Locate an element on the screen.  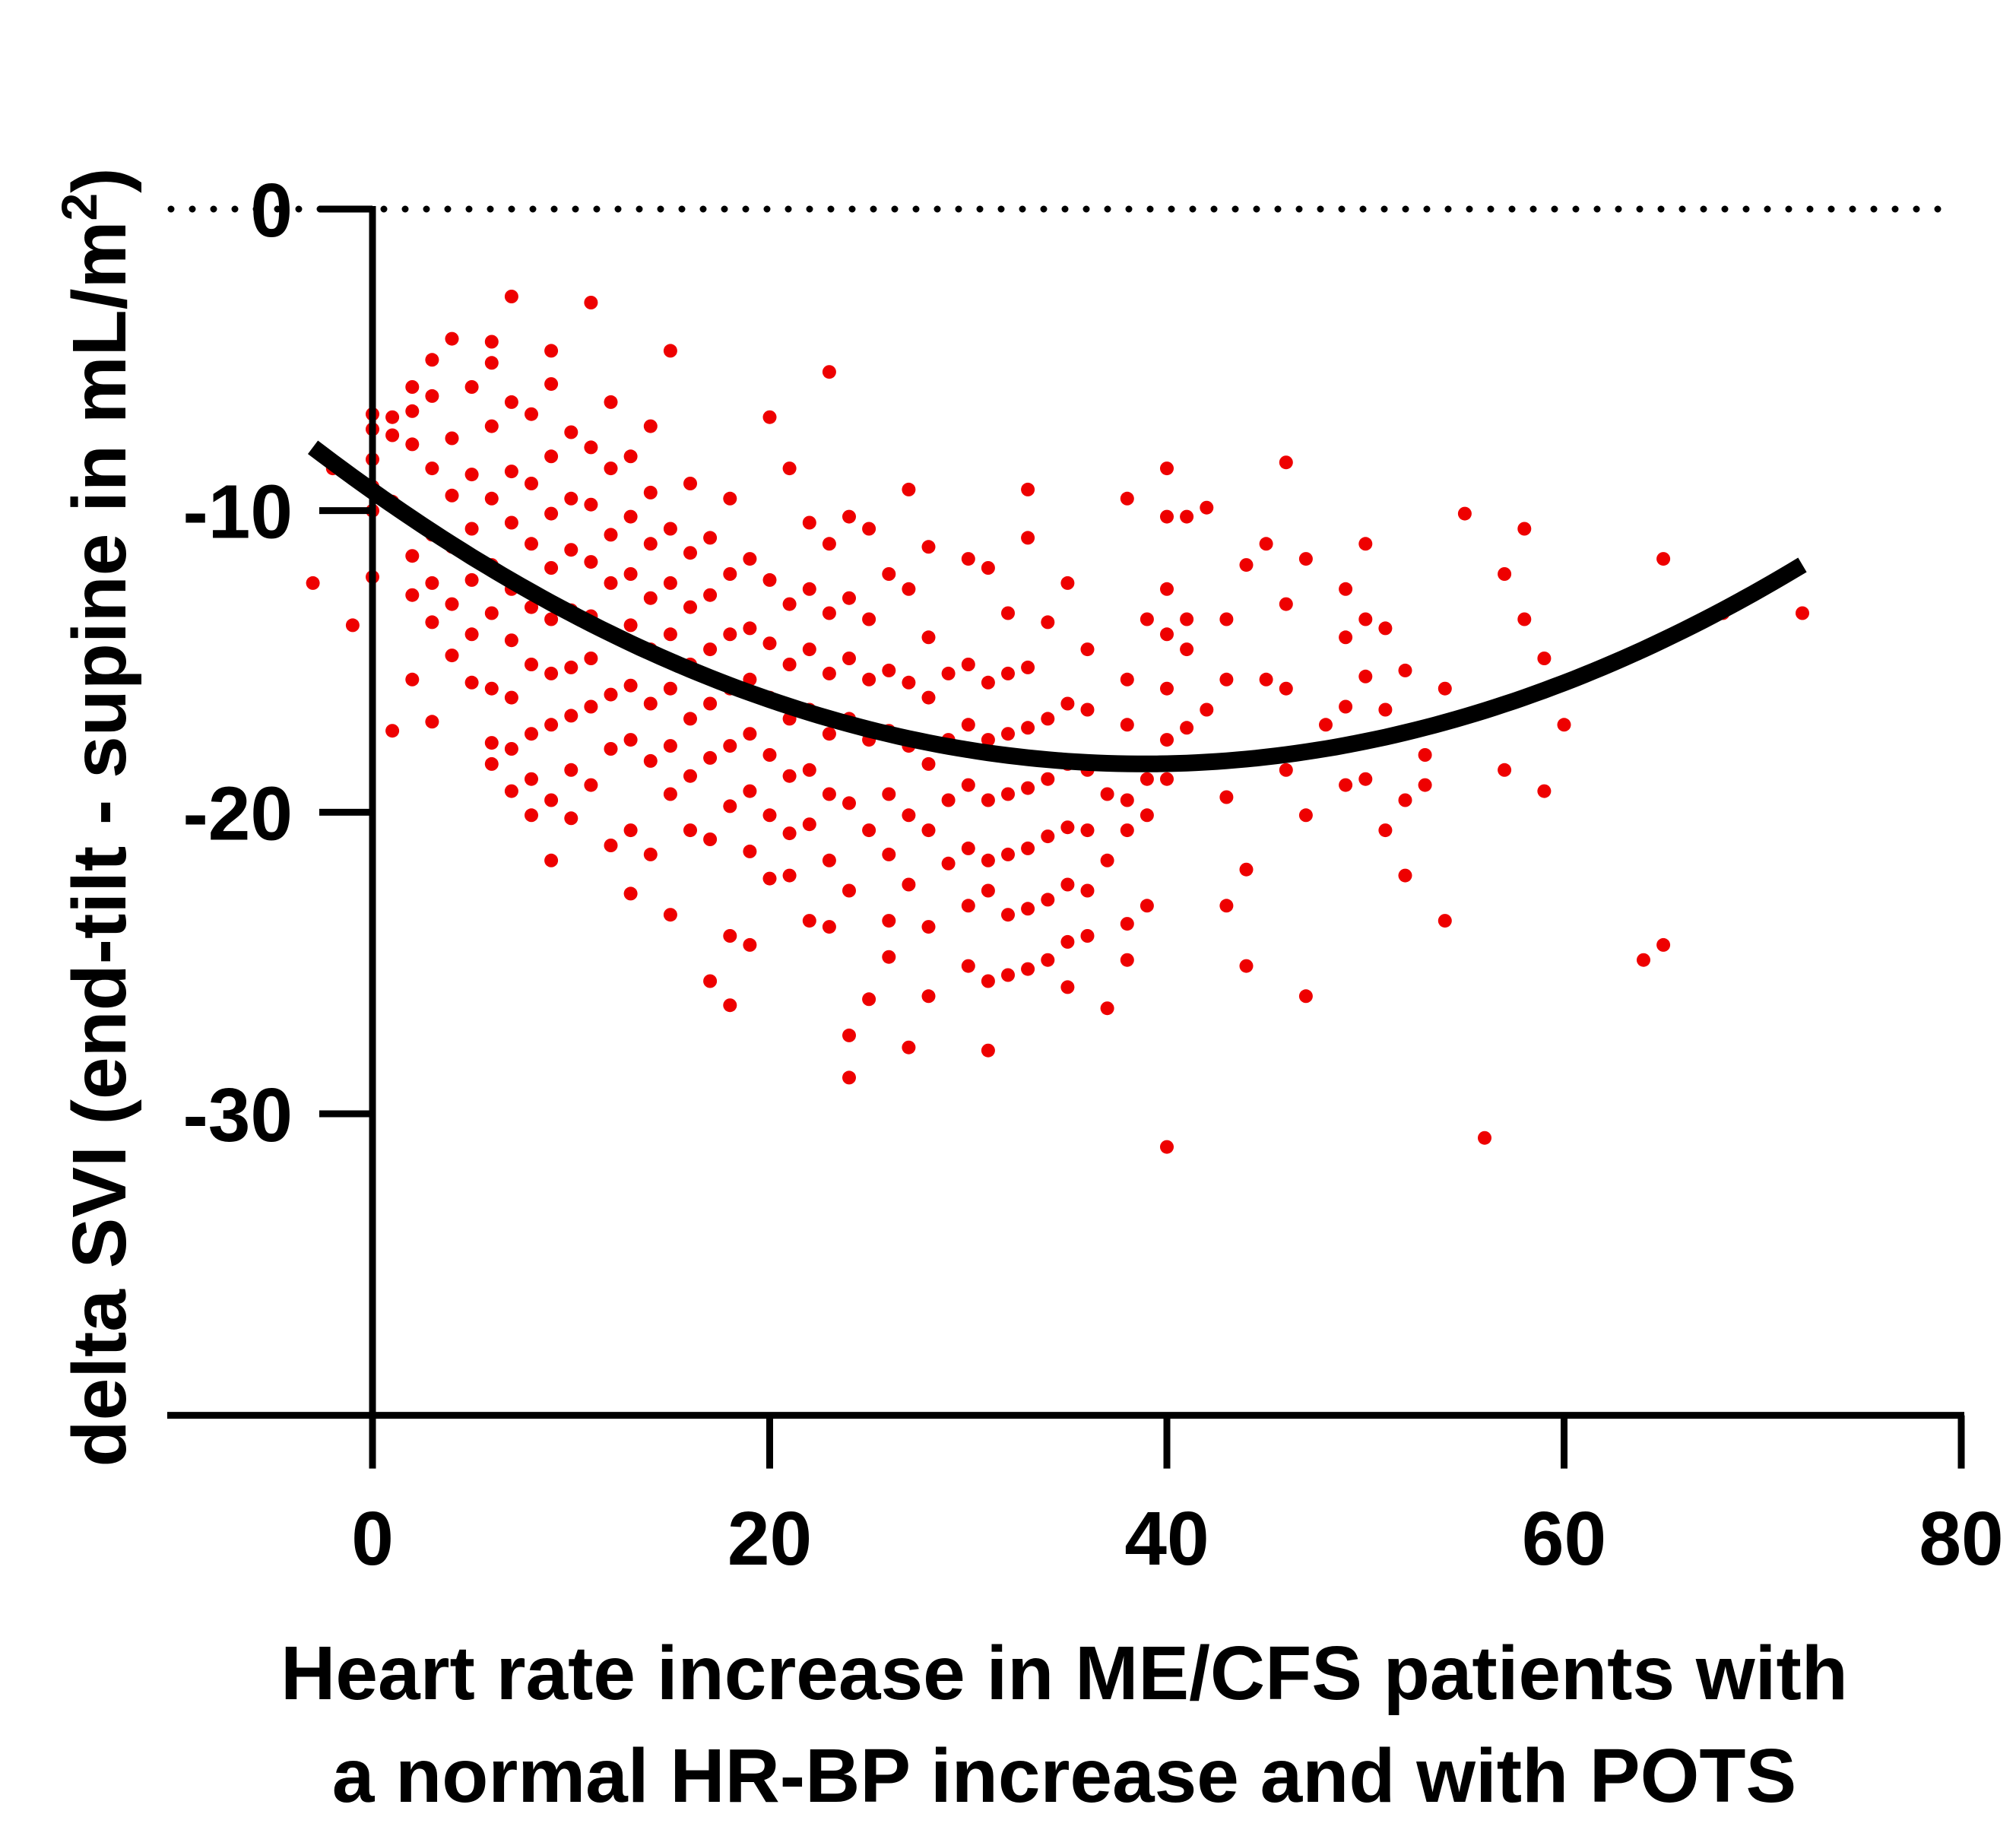
y-axis-label: delta SVI (end-tilt - supine in mL/m2) is located at coordinates (96, 817).